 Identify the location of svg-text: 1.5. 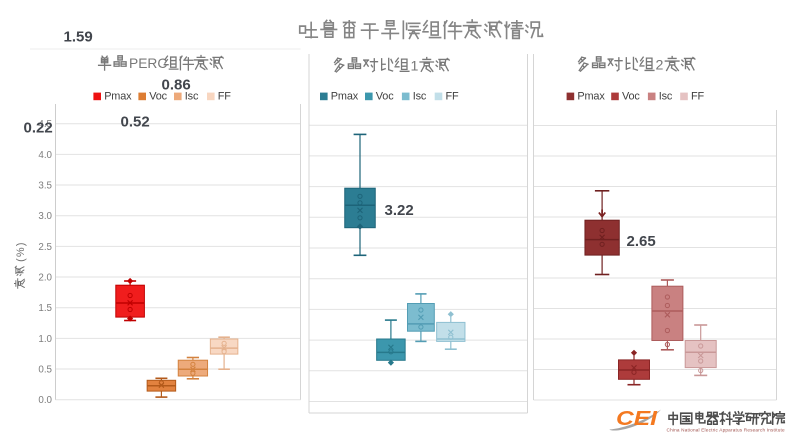
(45, 308).